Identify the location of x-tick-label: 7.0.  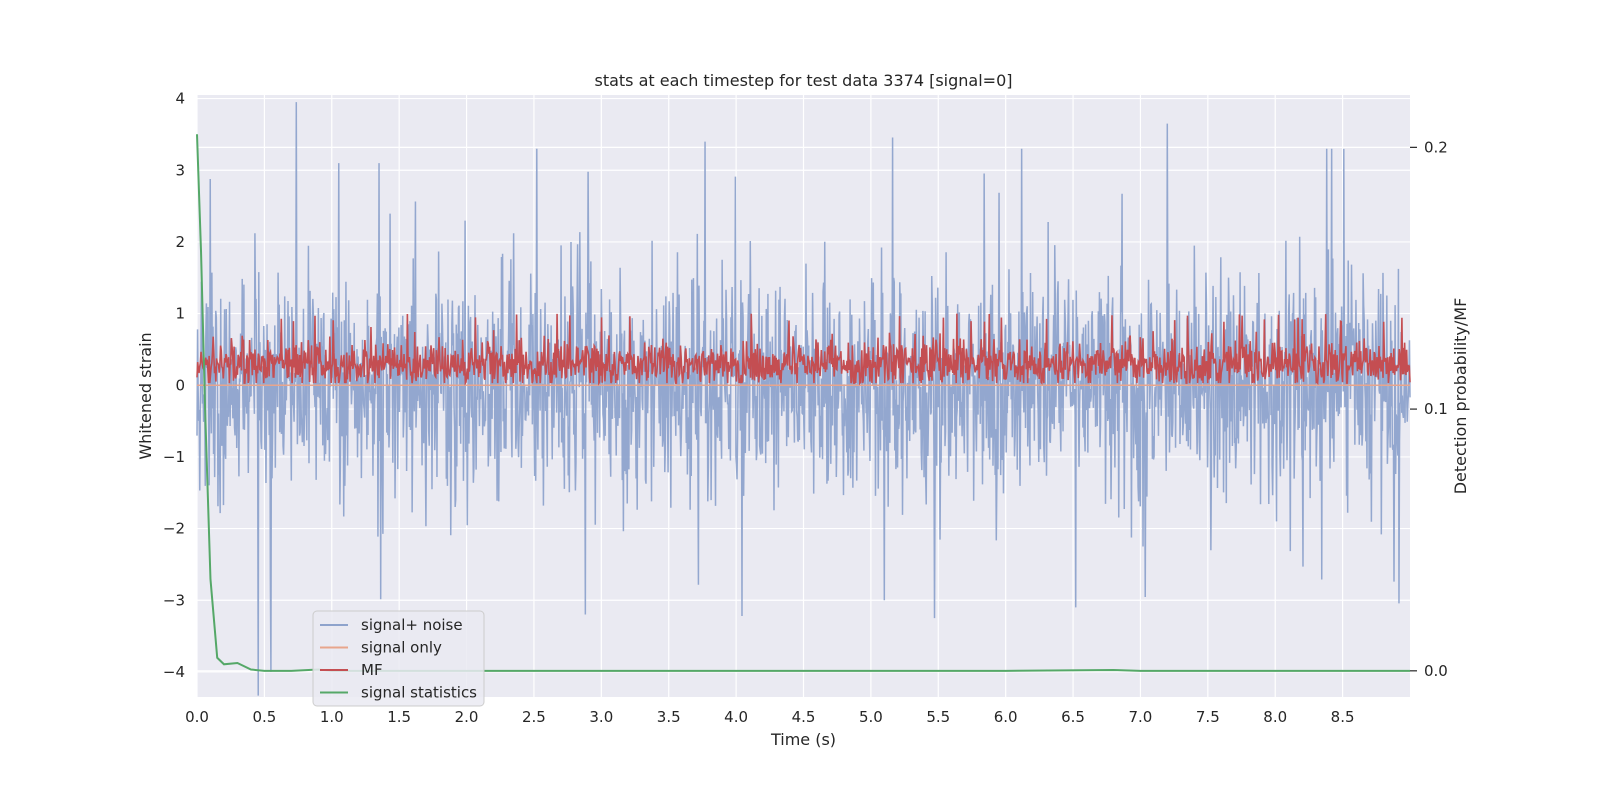
(1141, 717).